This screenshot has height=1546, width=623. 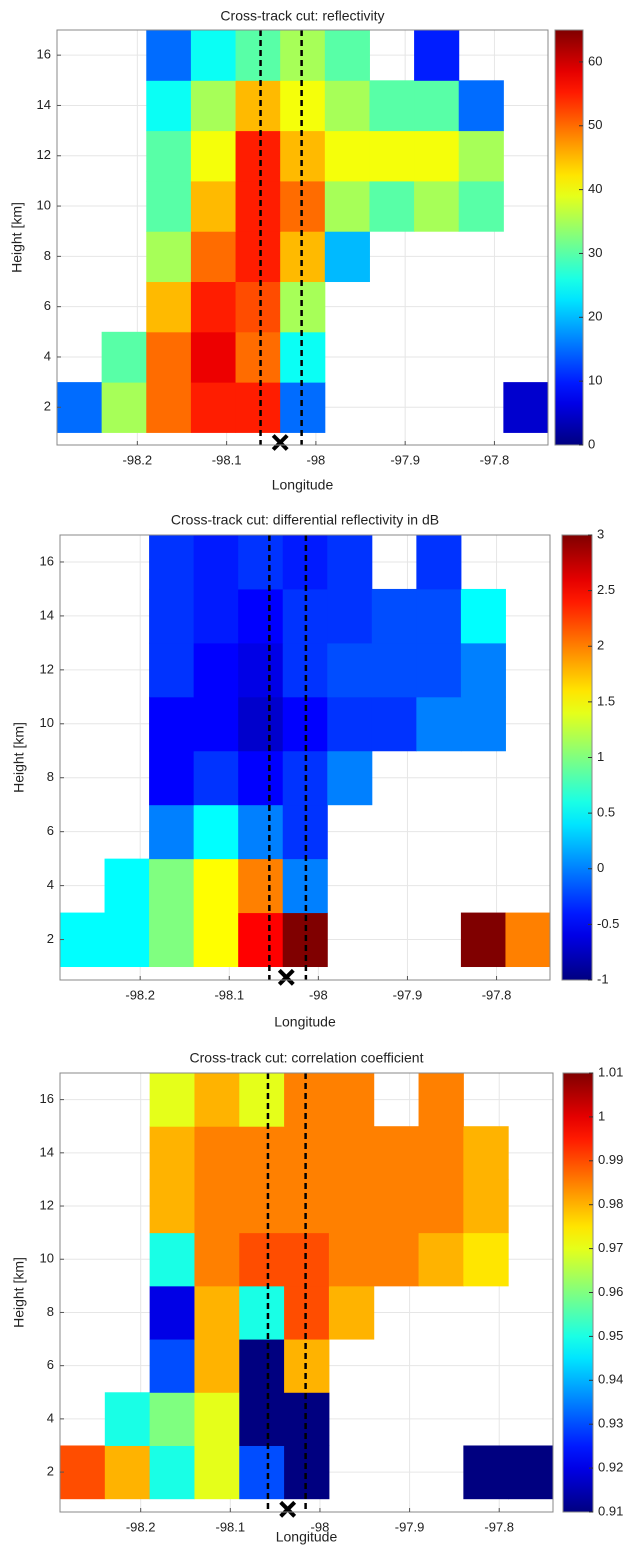 What do you see at coordinates (288, 1509) in the screenshot?
I see `x-marker-stroke` at bounding box center [288, 1509].